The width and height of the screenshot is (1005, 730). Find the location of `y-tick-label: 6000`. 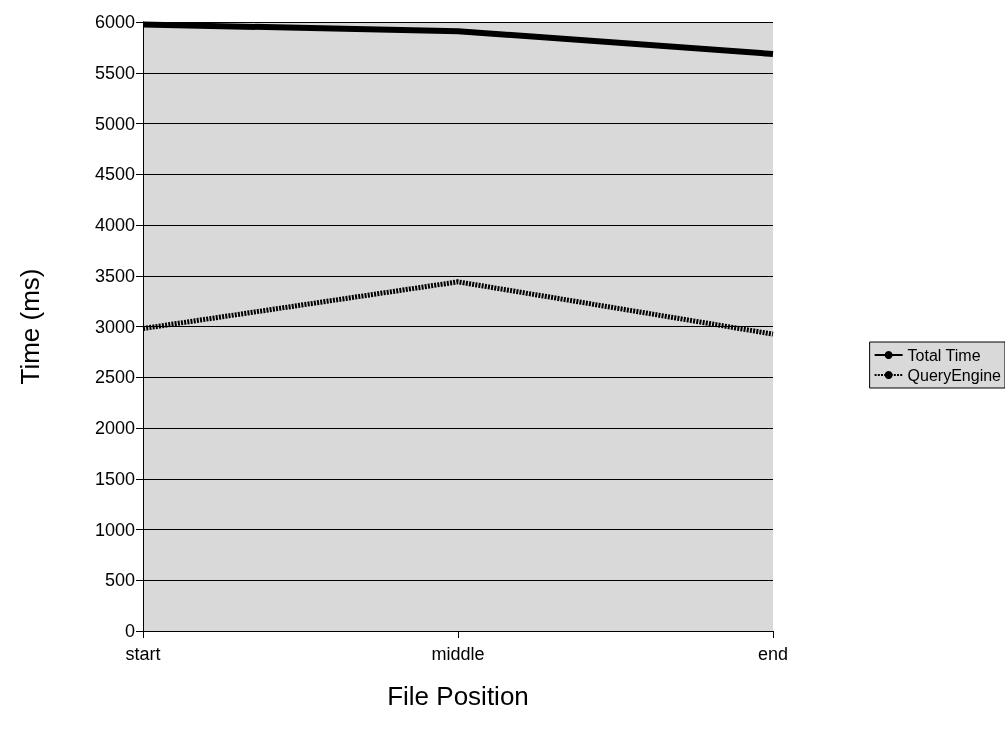

y-tick-label: 6000 is located at coordinates (114, 22).